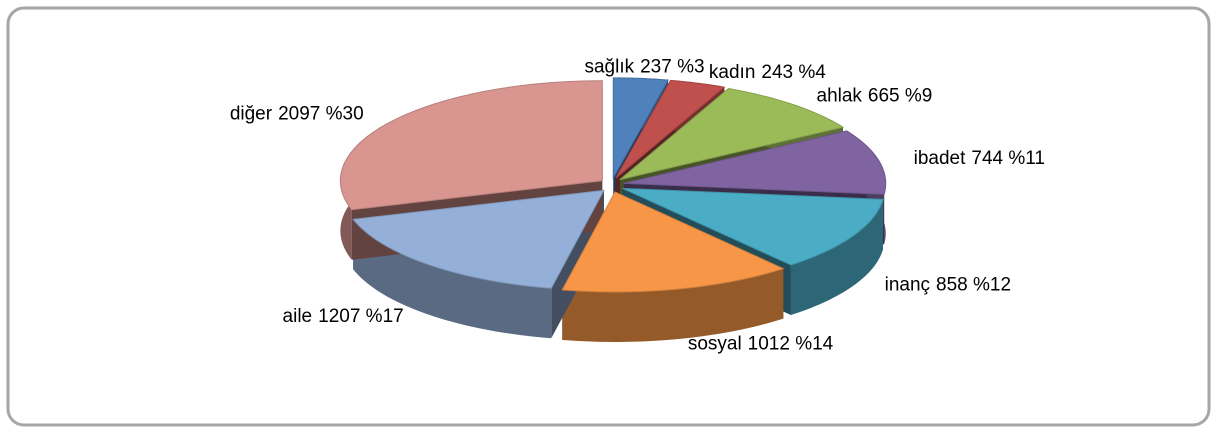 The image size is (1218, 434). I want to click on category-label: sosyal, so click(715, 343).